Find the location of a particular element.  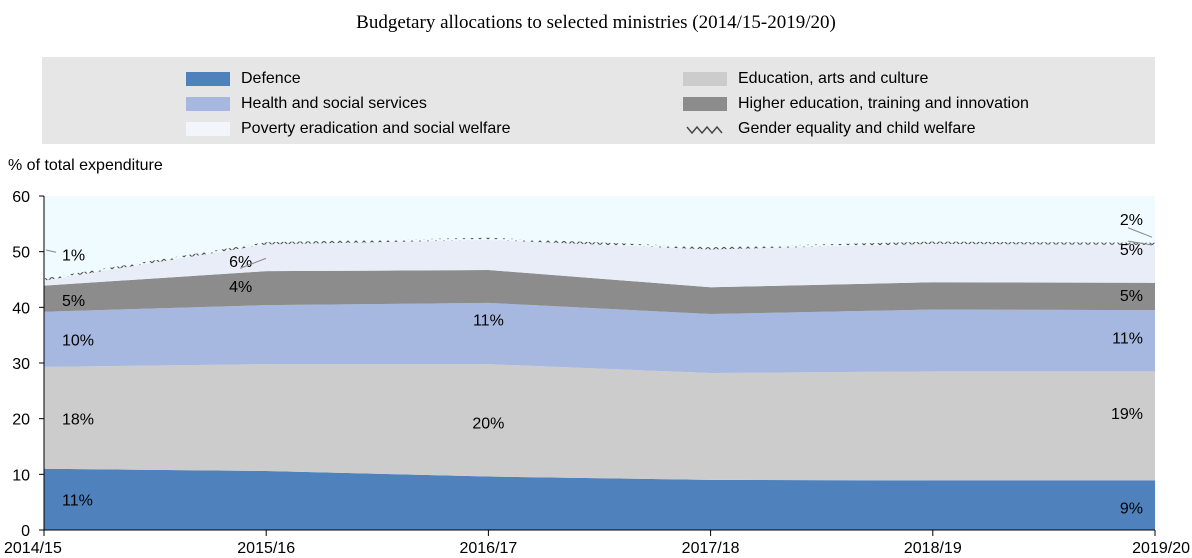

y-tick-label-40: 40 is located at coordinates (21, 308).